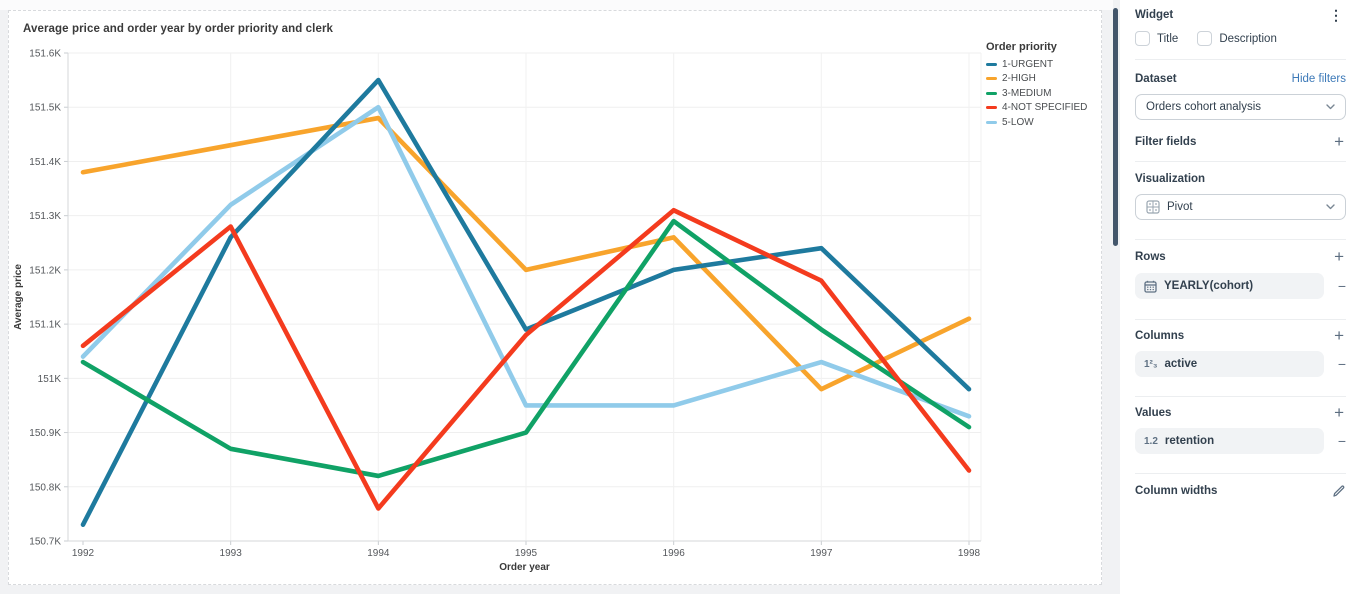 The height and width of the screenshot is (594, 1358). I want to click on y-tick-label: 151K, so click(50, 379).